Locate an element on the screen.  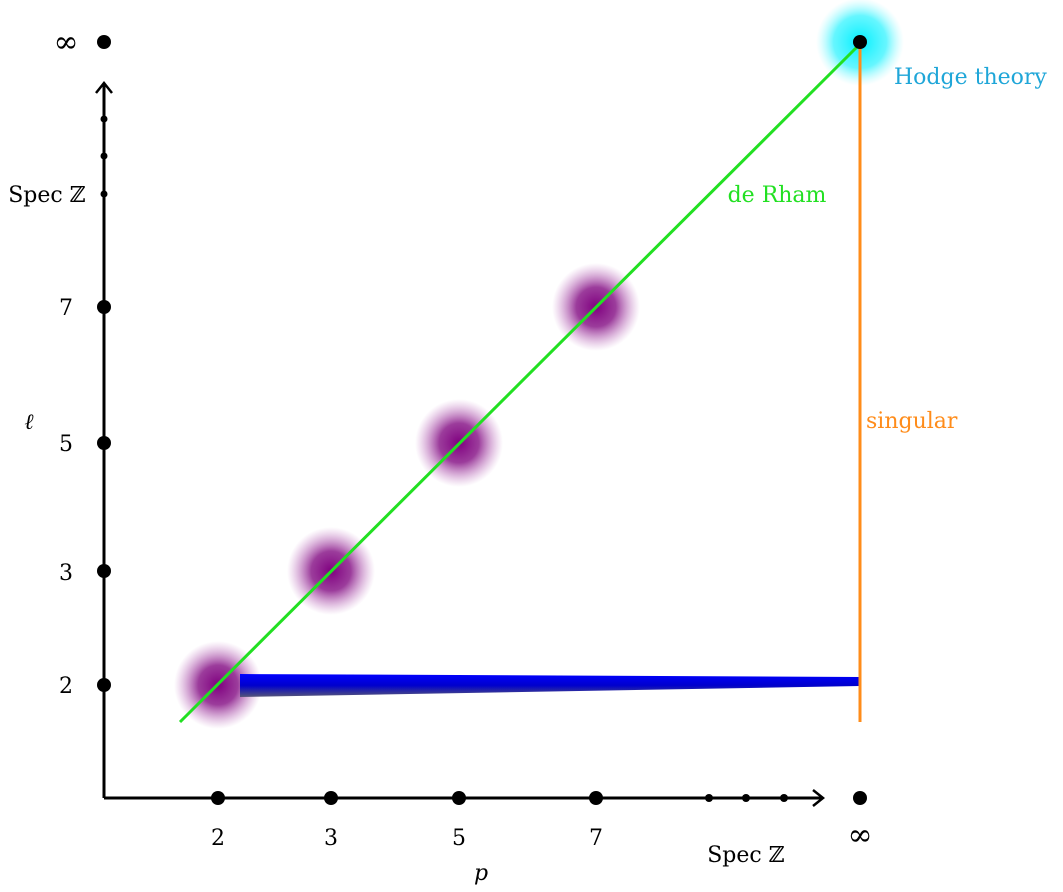
y-point-infinity is located at coordinates (104, 42).